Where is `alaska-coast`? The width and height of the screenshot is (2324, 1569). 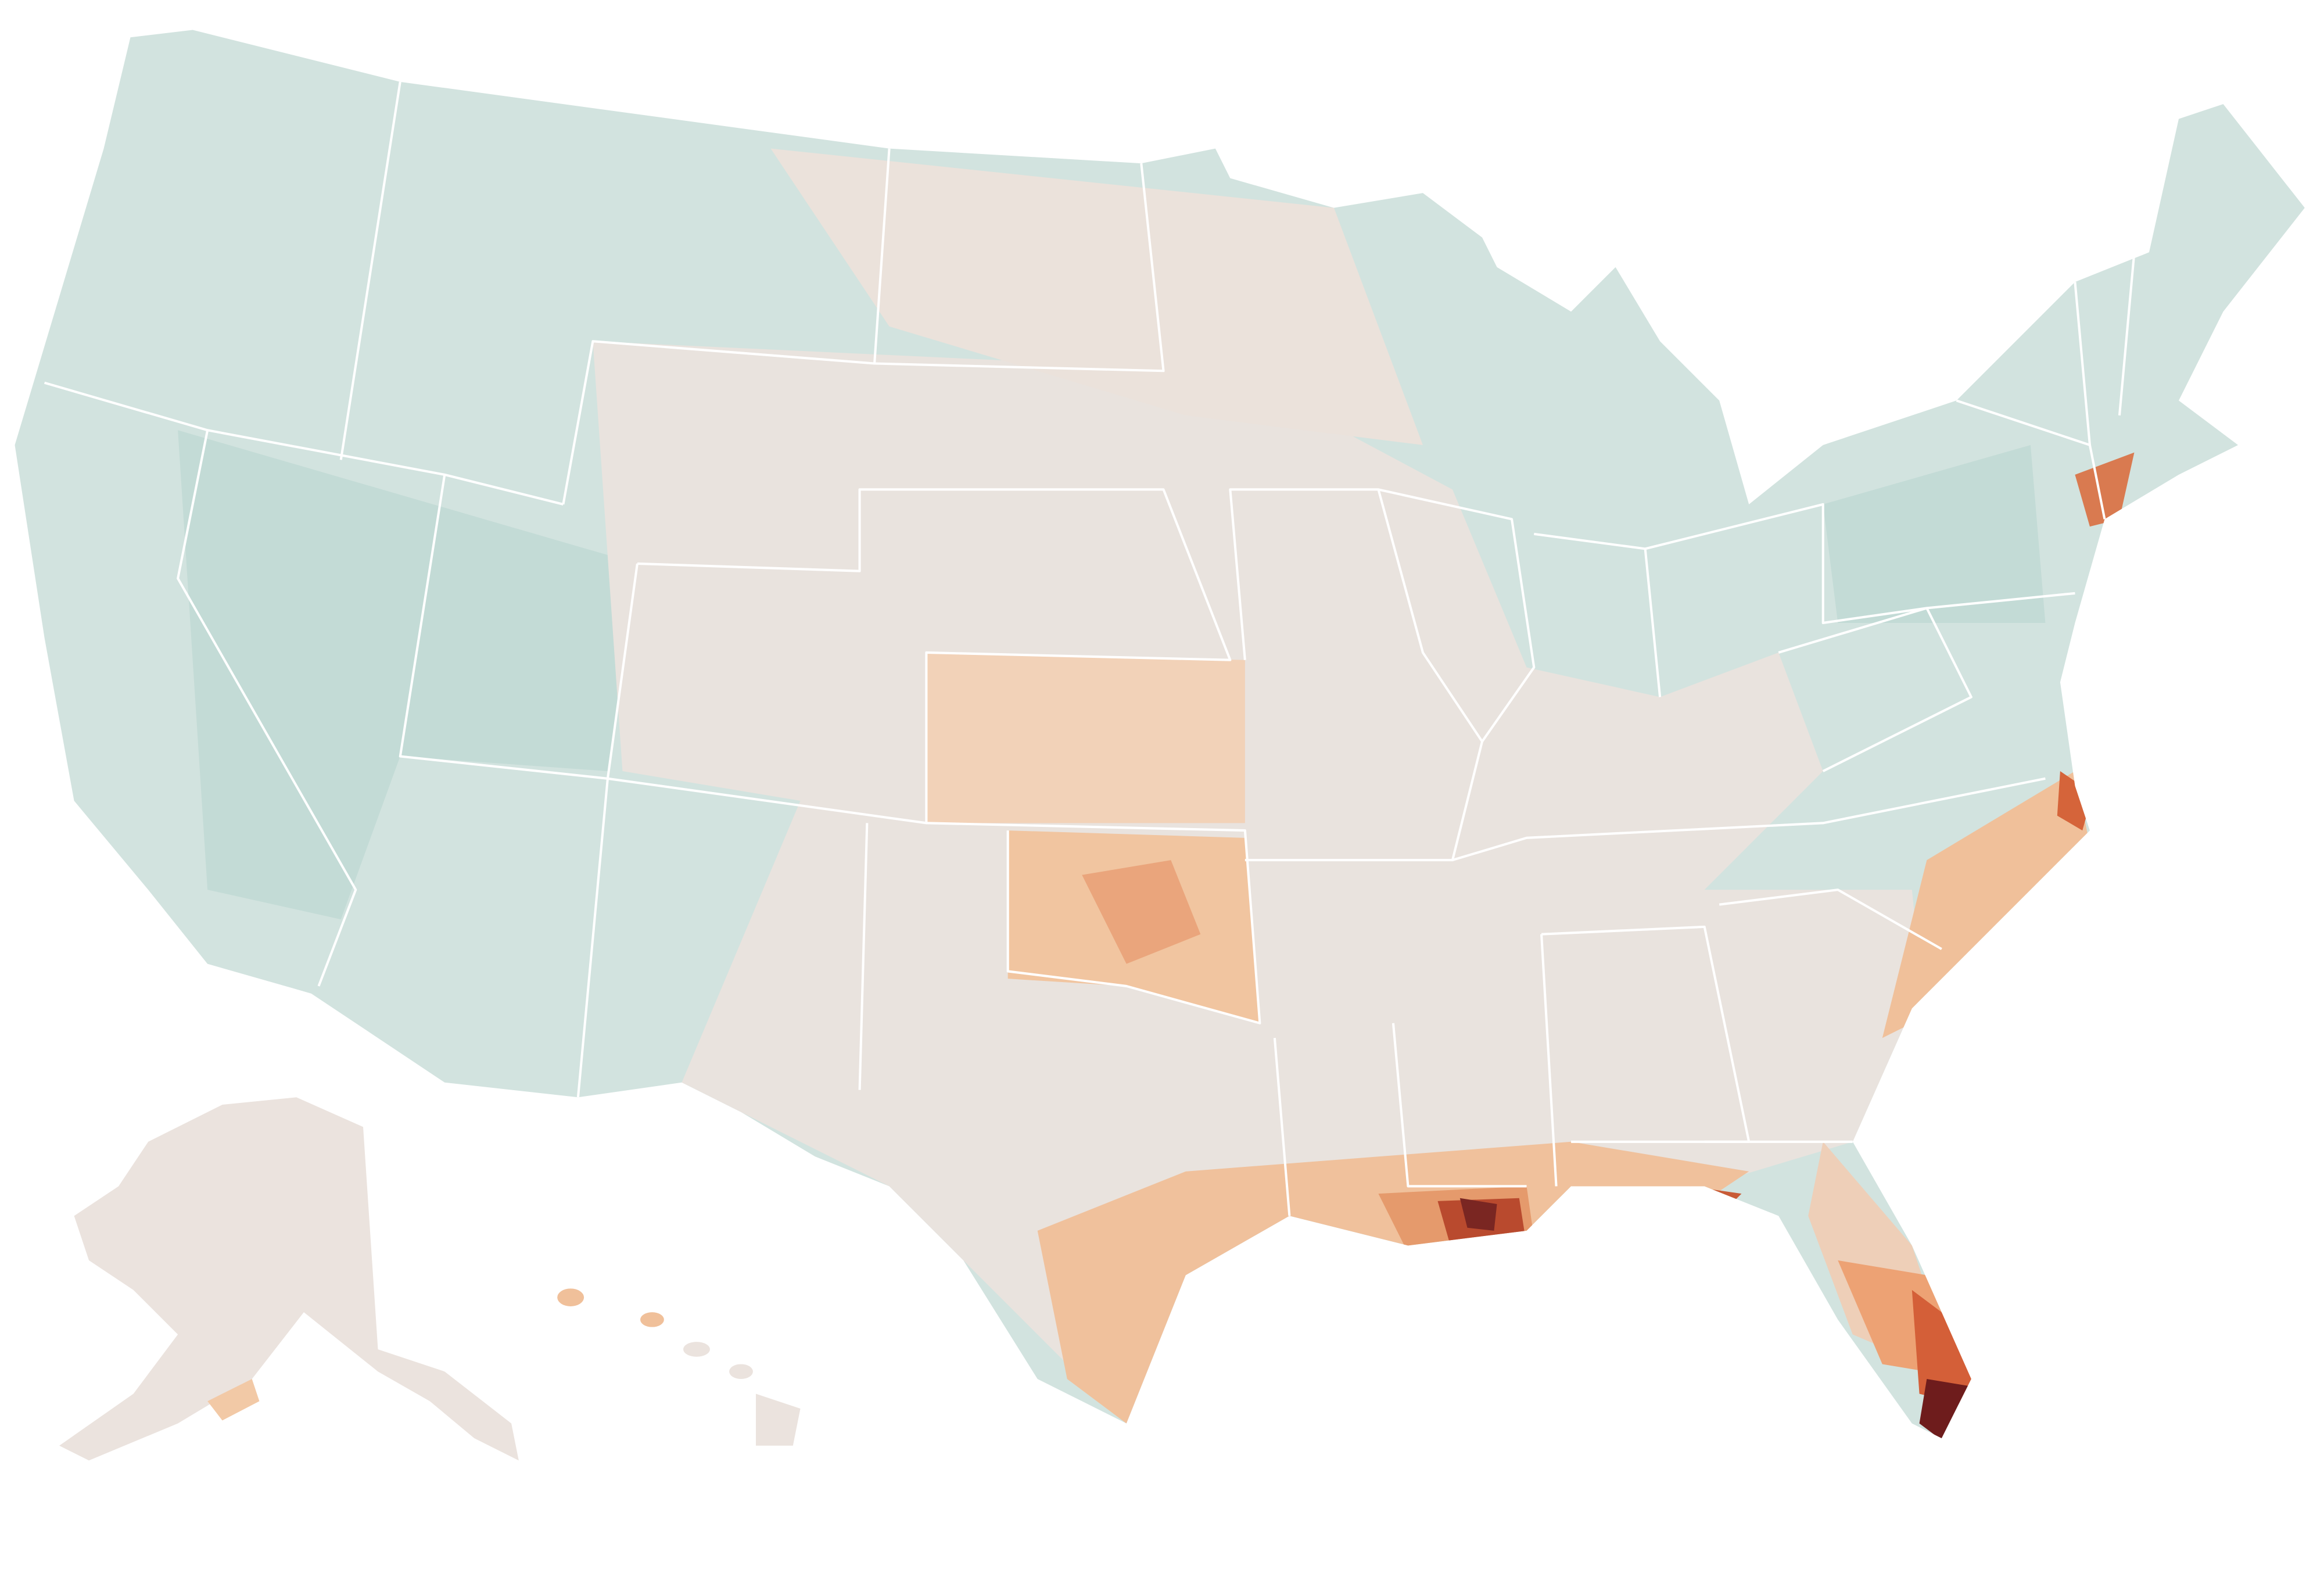
alaska-coast is located at coordinates (233, 1400).